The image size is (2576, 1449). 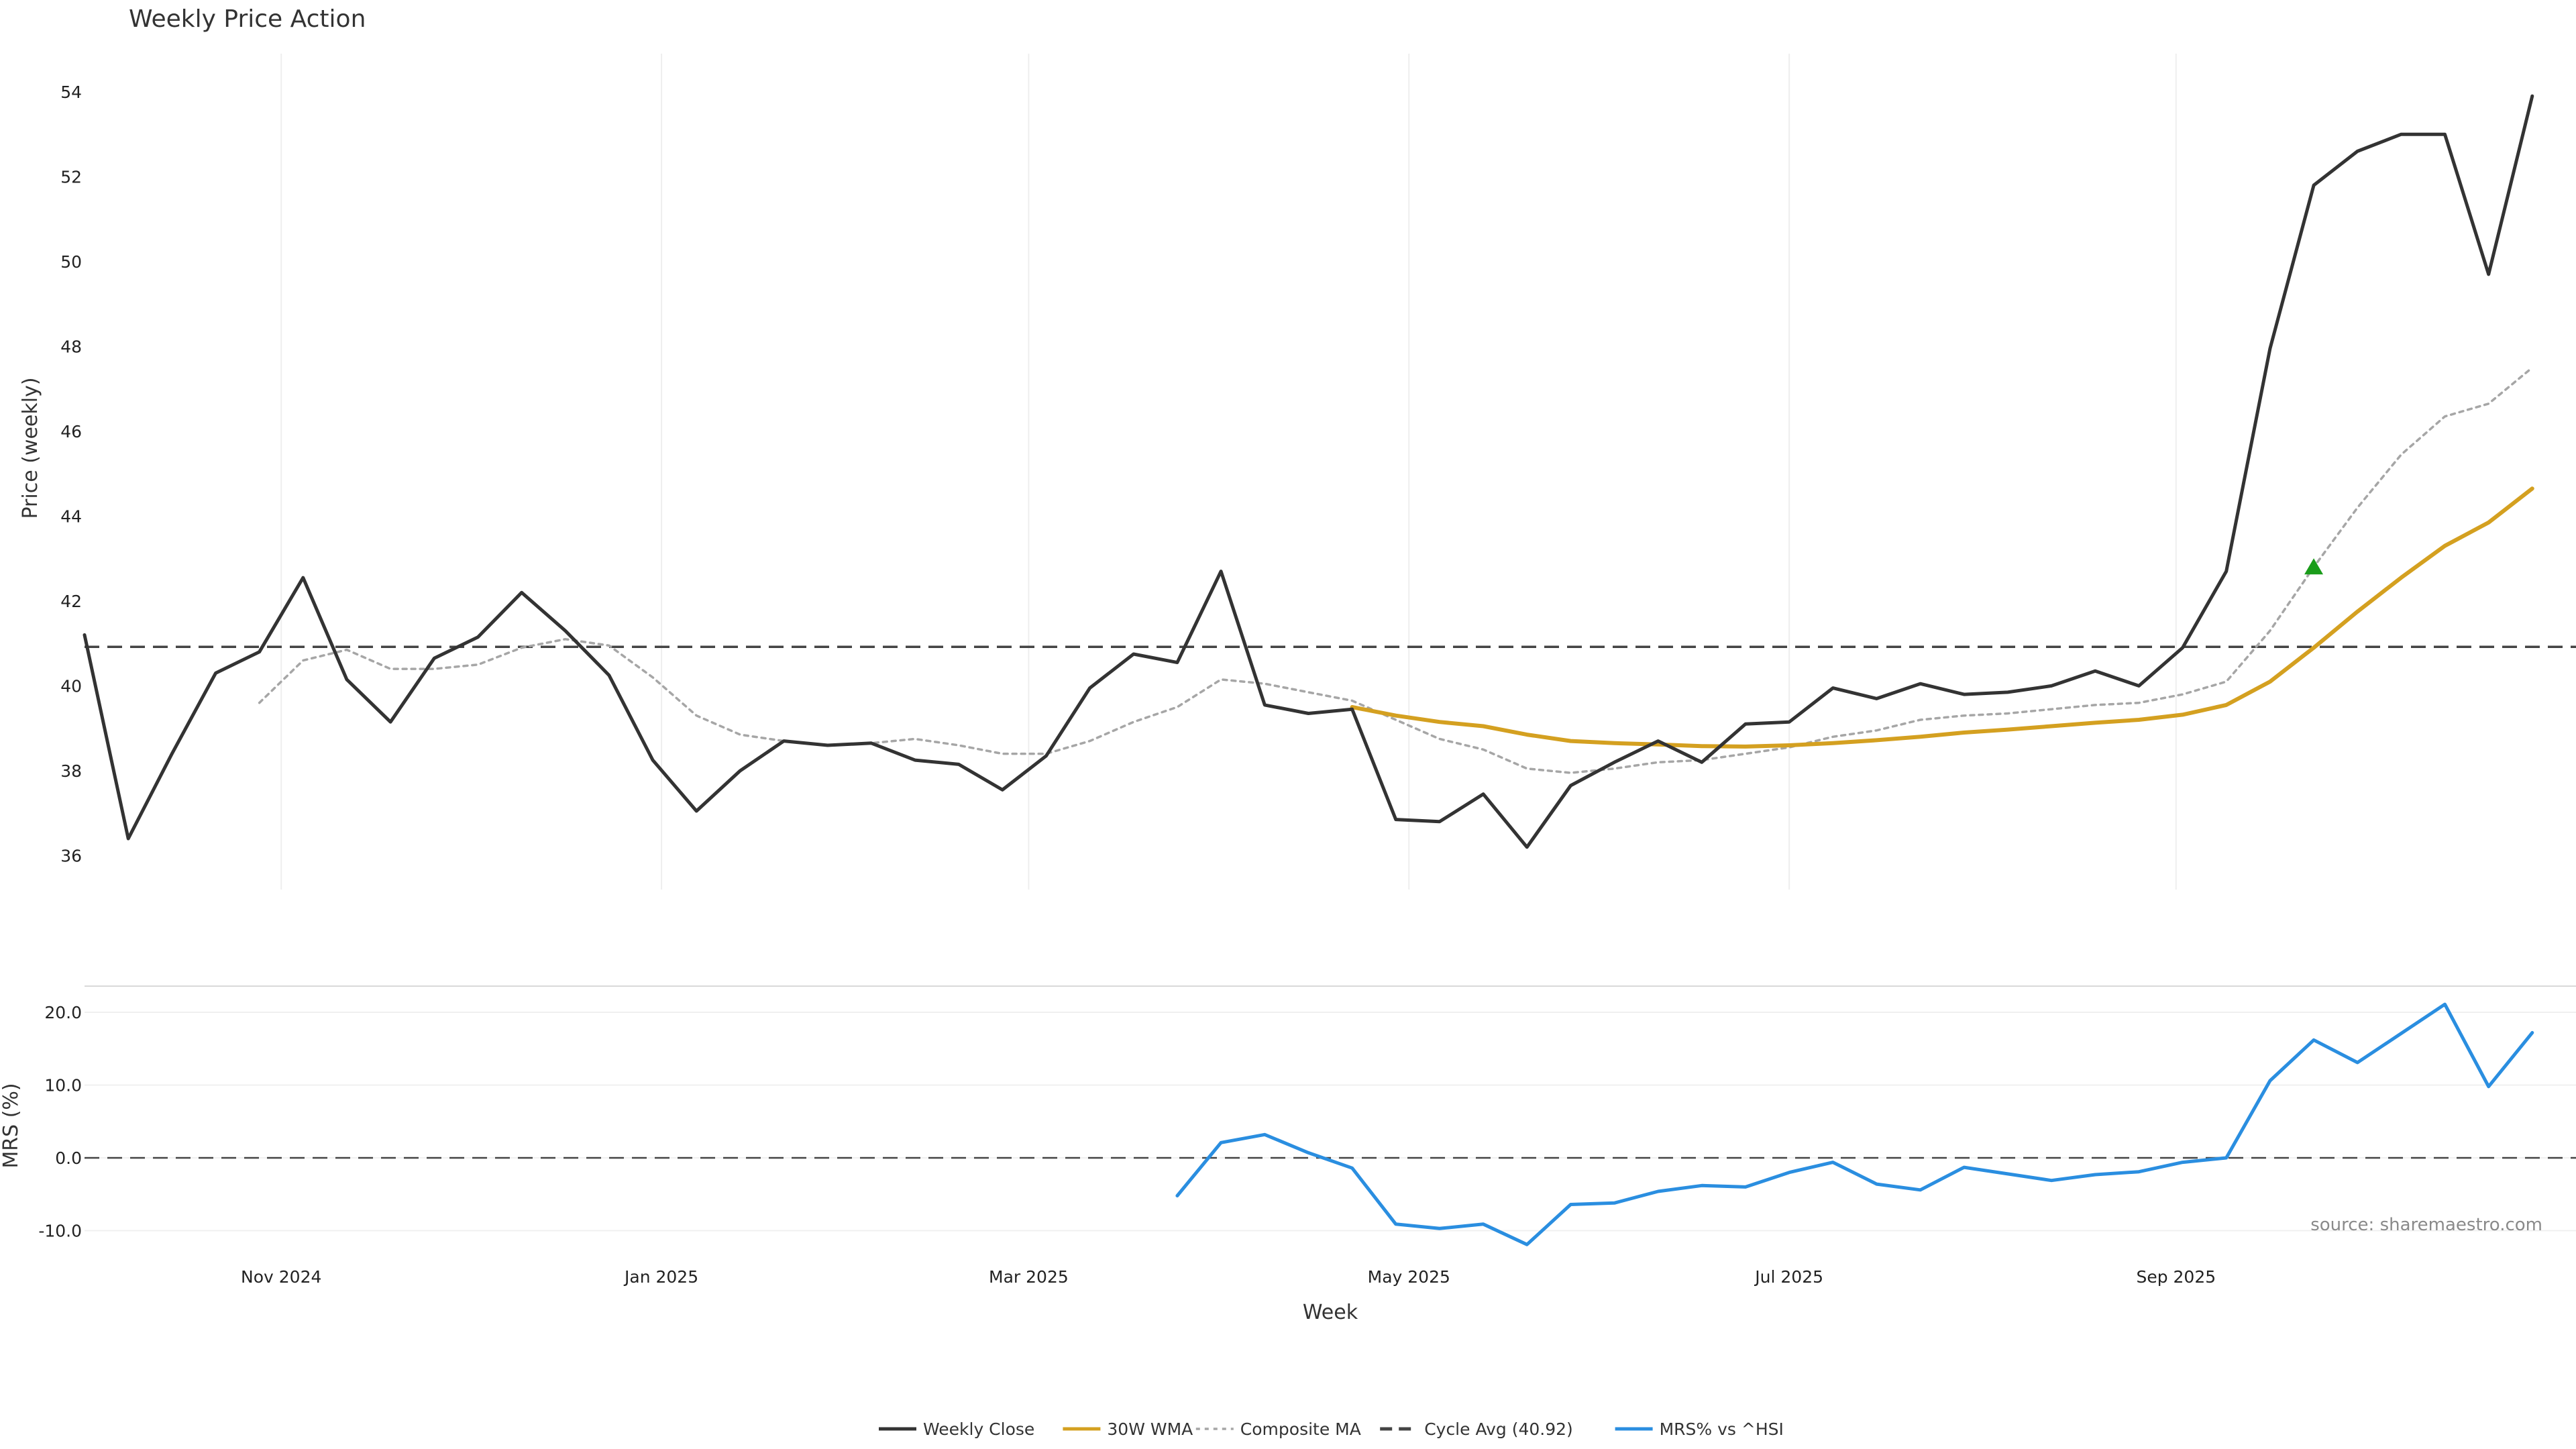 What do you see at coordinates (71, 262) in the screenshot?
I see `price-y-tick-label: 50` at bounding box center [71, 262].